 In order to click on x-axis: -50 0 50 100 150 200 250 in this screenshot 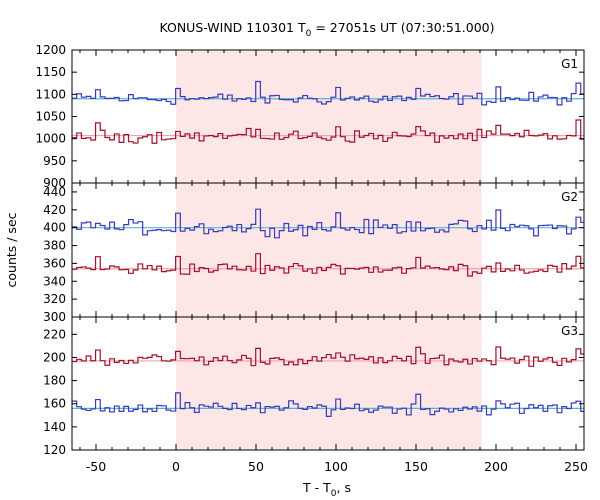, I will do `click(337, 466)`.